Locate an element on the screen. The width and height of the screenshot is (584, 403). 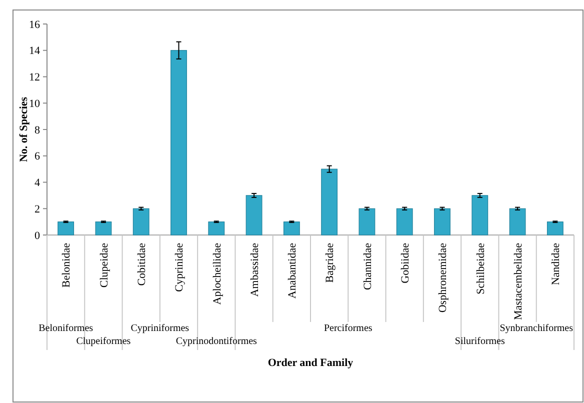
x-tick-label: Channidae is located at coordinates (368, 266).